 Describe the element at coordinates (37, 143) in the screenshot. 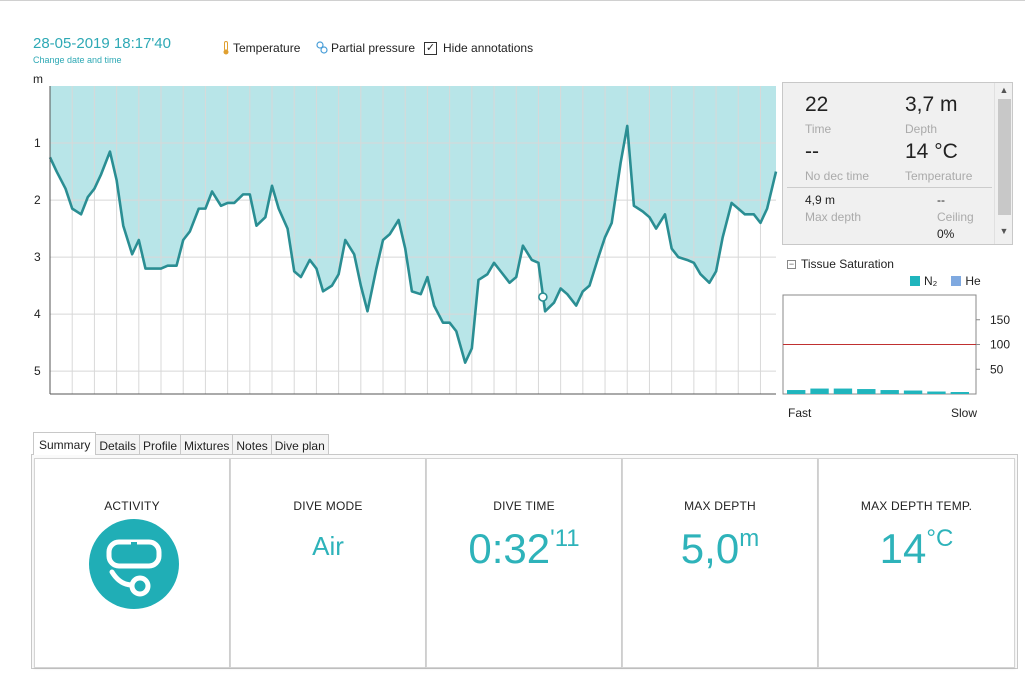

I see `y-tick-label: 1` at that location.